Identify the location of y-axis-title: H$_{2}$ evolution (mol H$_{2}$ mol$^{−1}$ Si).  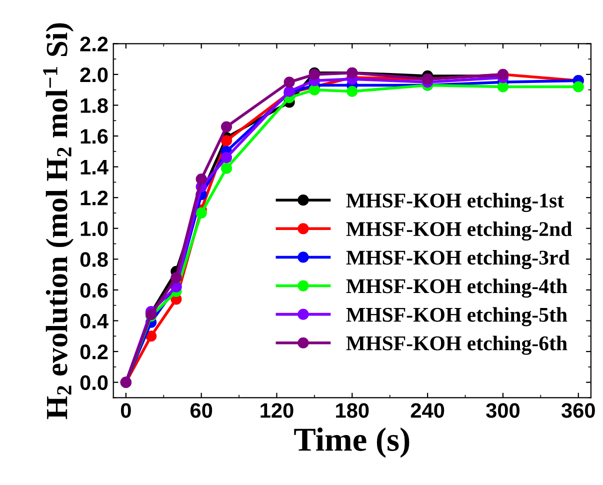
(58, 221).